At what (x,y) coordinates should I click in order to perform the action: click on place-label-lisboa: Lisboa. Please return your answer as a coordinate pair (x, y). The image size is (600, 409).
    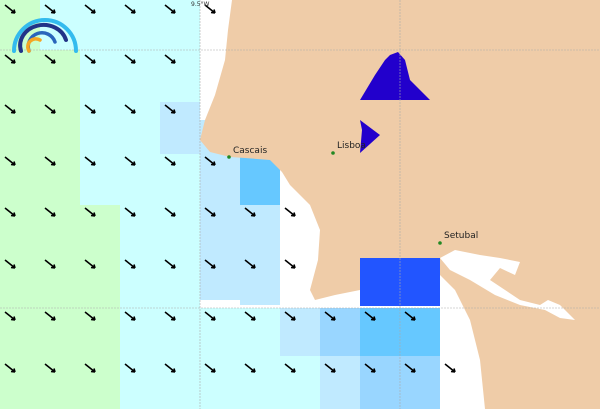
    Looking at the image, I should click on (351, 146).